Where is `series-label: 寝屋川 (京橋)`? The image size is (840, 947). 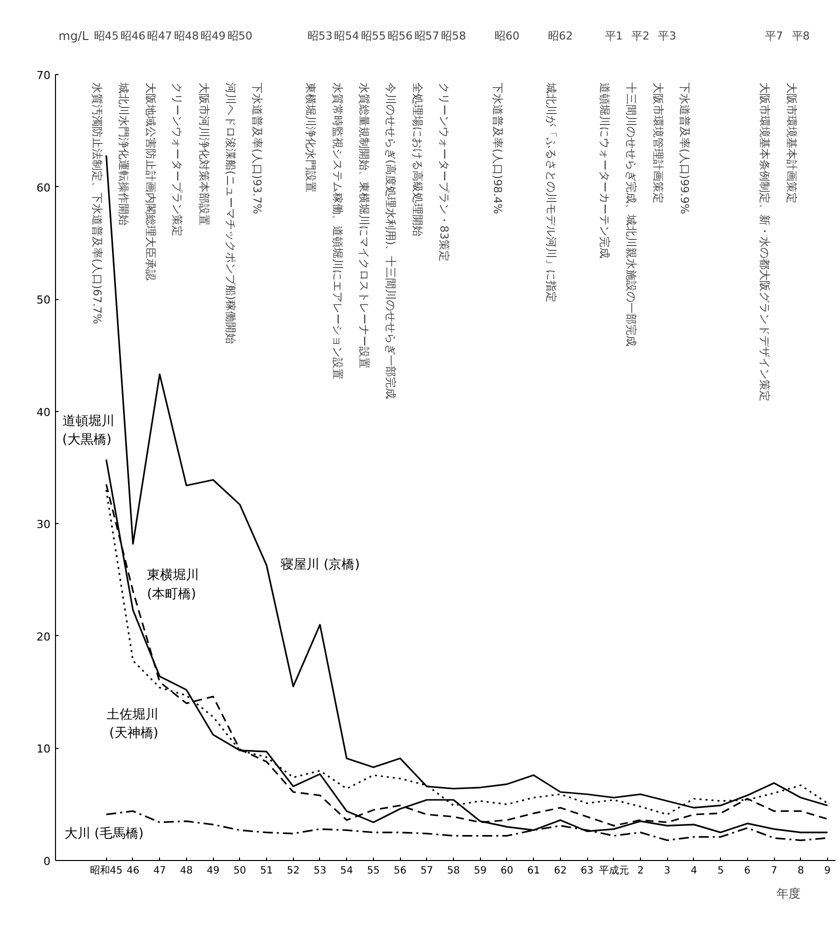
series-label: 寝屋川 (京橋) is located at coordinates (320, 565).